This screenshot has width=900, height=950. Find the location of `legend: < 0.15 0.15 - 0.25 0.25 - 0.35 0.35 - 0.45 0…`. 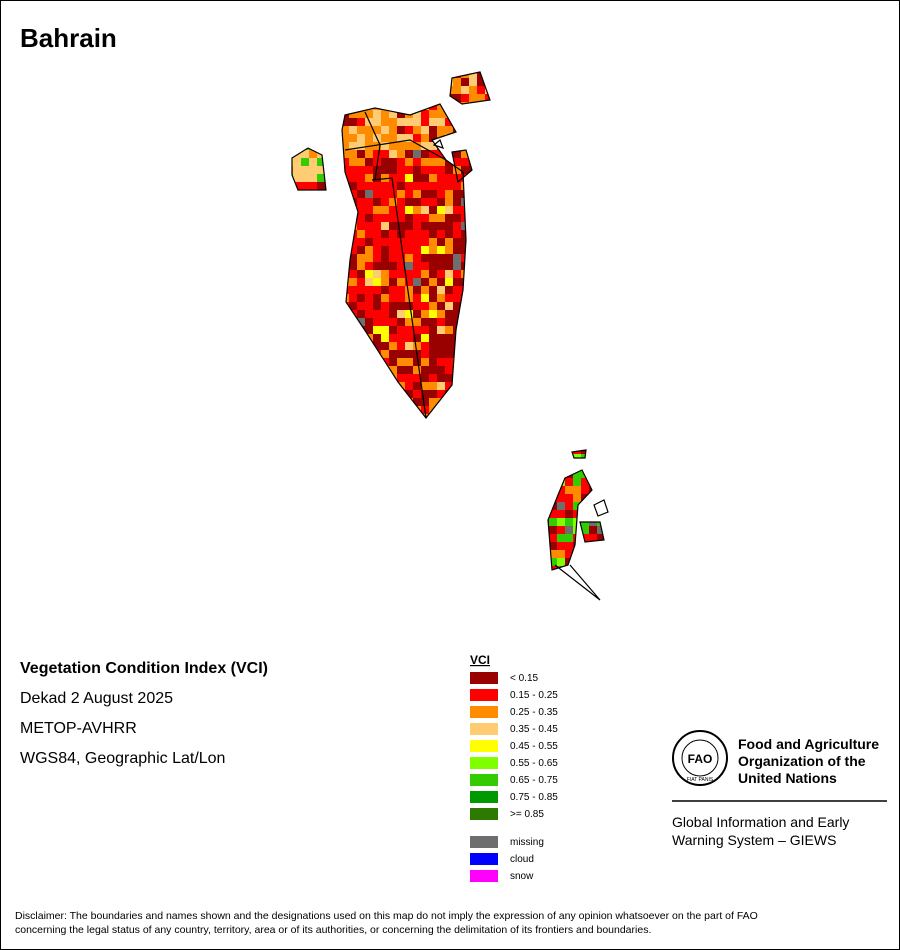

legend: < 0.15 0.15 - 0.25 0.25 - 0.35 0.35 - 0.45 0… is located at coordinates (514, 777).